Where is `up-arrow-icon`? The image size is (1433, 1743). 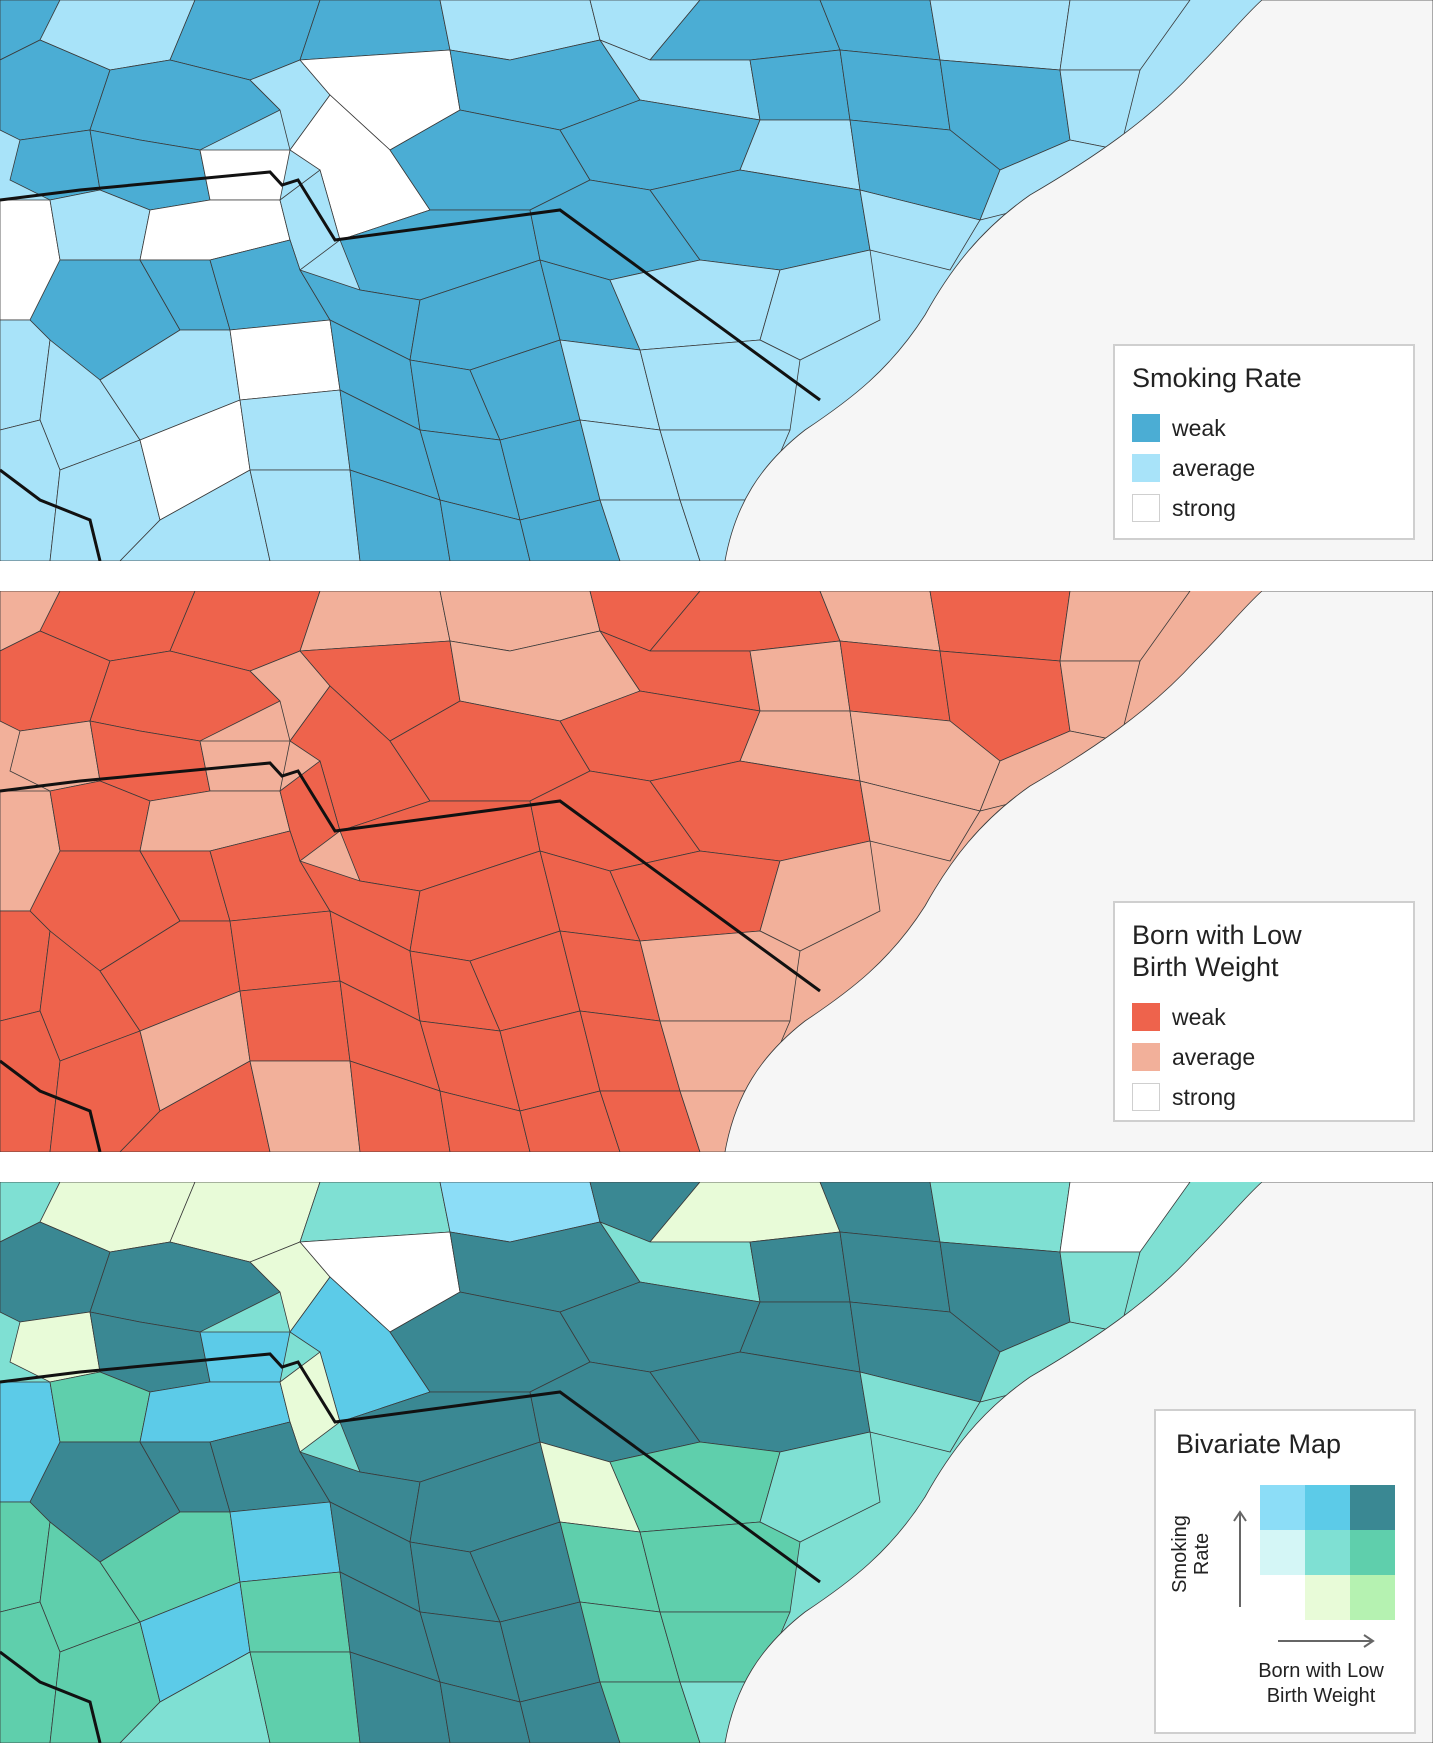
up-arrow-icon is located at coordinates (1240, 1558).